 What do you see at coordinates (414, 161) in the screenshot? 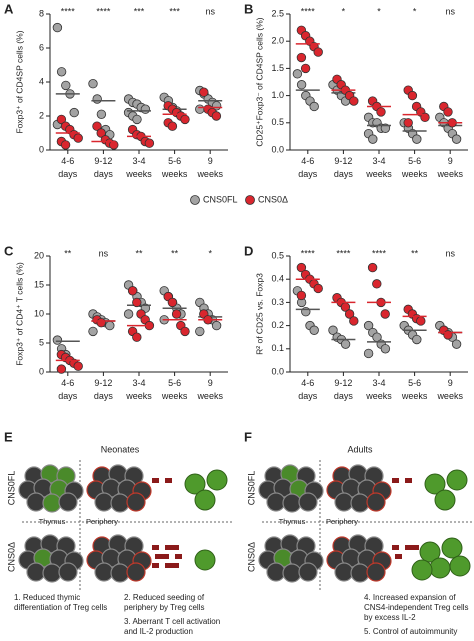
I see `x-tick-label-line: 5-6` at bounding box center [414, 161].